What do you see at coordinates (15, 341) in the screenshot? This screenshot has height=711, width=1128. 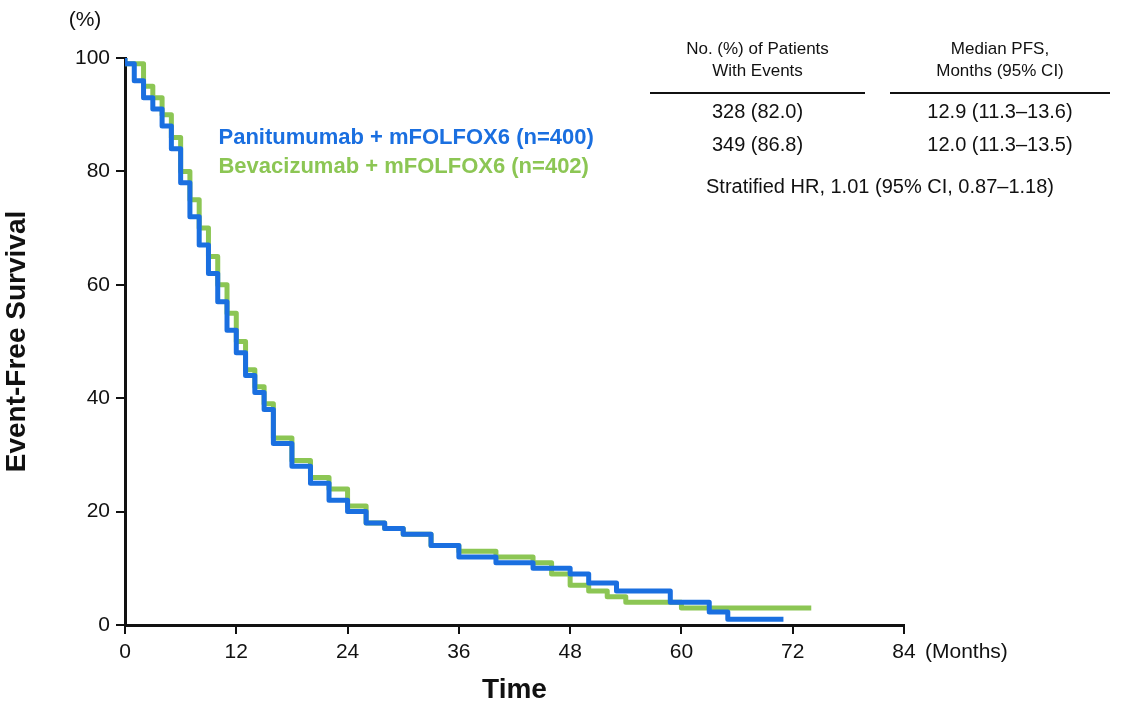 I see `y-axis-title: Event-Free Survival` at bounding box center [15, 341].